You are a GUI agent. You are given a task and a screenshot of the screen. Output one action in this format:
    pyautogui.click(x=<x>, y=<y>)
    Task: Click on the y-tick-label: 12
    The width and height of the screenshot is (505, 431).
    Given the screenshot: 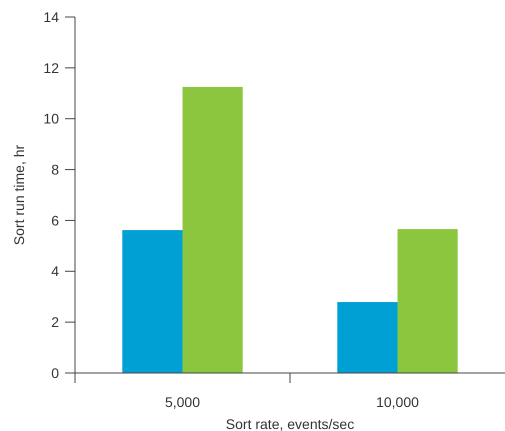 What is the action you would take?
    pyautogui.click(x=51, y=68)
    